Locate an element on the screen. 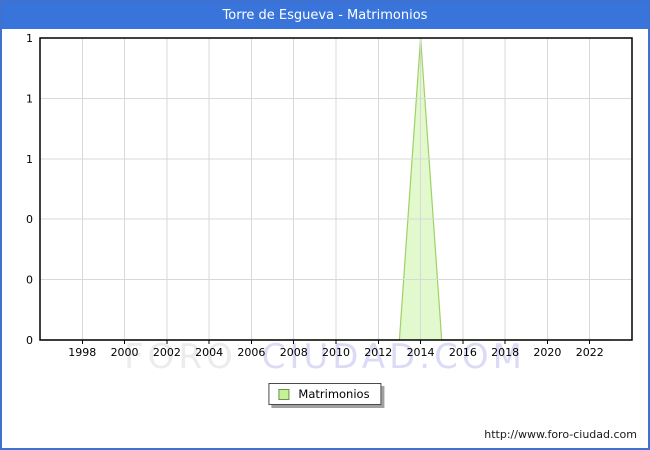 The image size is (650, 450). svg-text: 2016 is located at coordinates (463, 352).